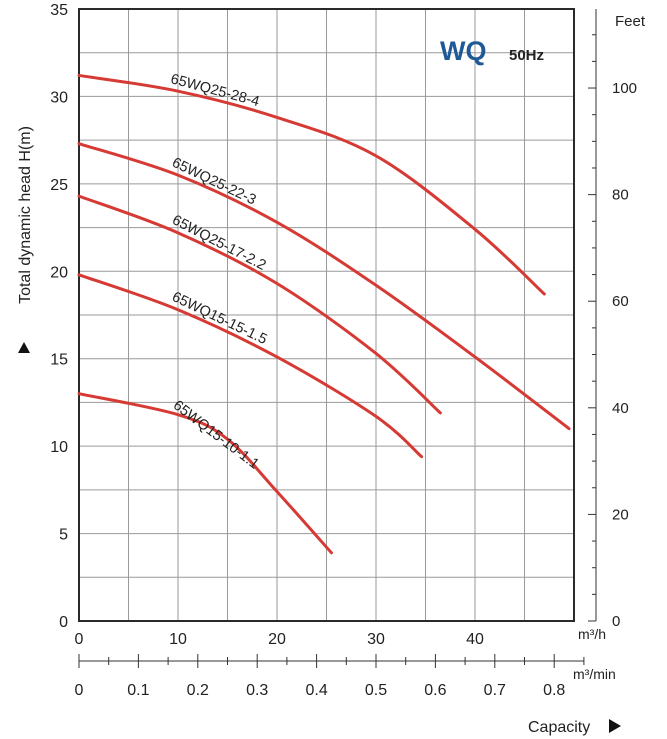 Image resolution: width=667 pixels, height=739 pixels. What do you see at coordinates (620, 408) in the screenshot?
I see `feet-tick-label: 40` at bounding box center [620, 408].